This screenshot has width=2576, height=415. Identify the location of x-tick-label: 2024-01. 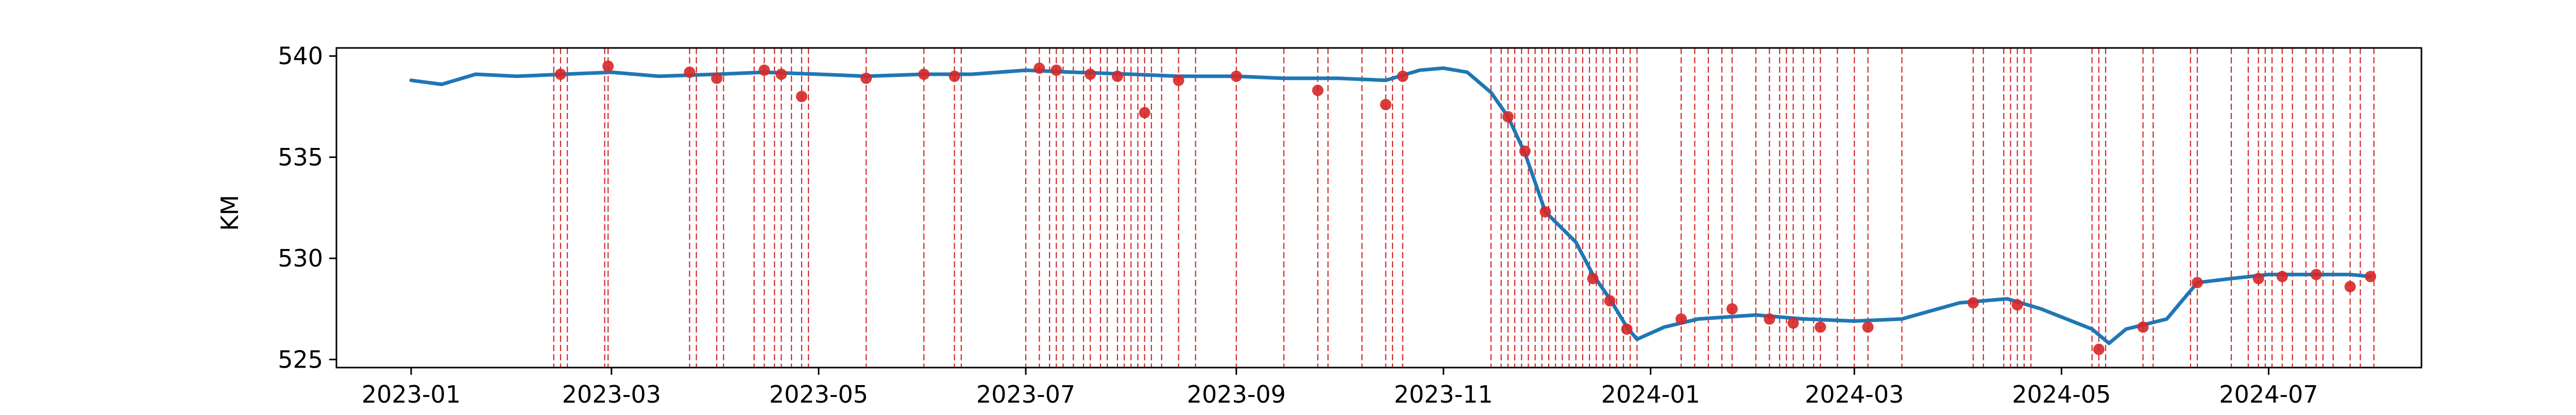
(1650, 394).